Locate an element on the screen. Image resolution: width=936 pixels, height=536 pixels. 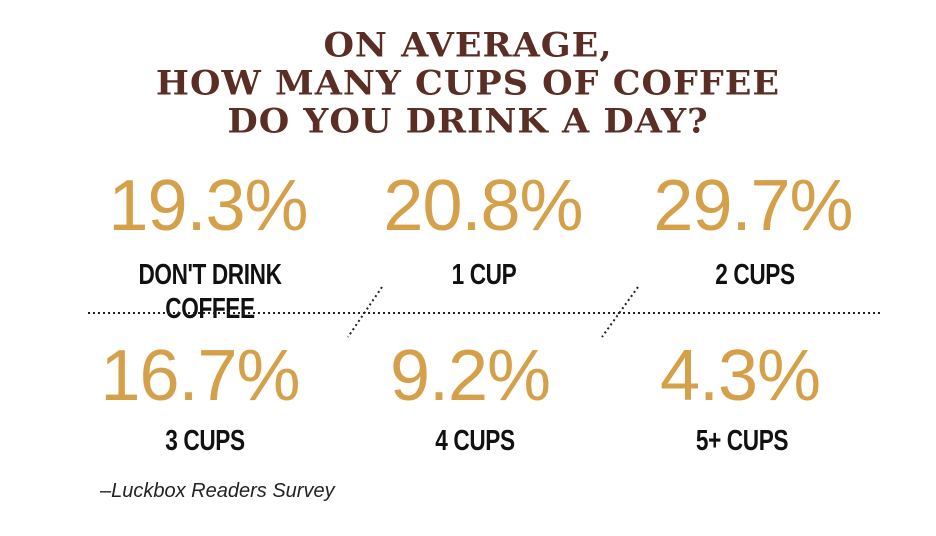
category-label-1-cup: 1 CUP is located at coordinates (484, 275).